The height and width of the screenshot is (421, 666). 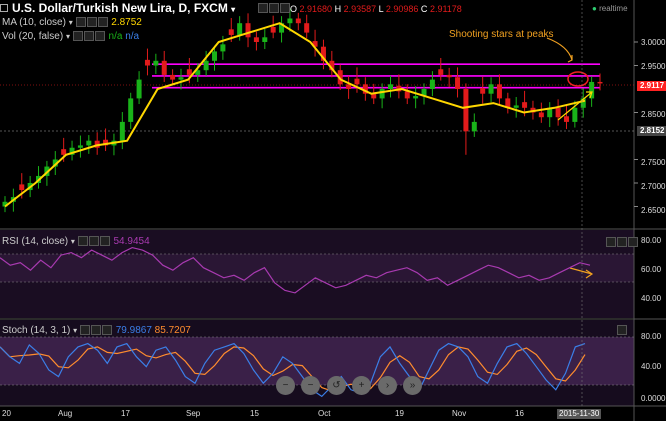 I want to click on annotation-text: Shooting stars at peaks, so click(x=501, y=34).